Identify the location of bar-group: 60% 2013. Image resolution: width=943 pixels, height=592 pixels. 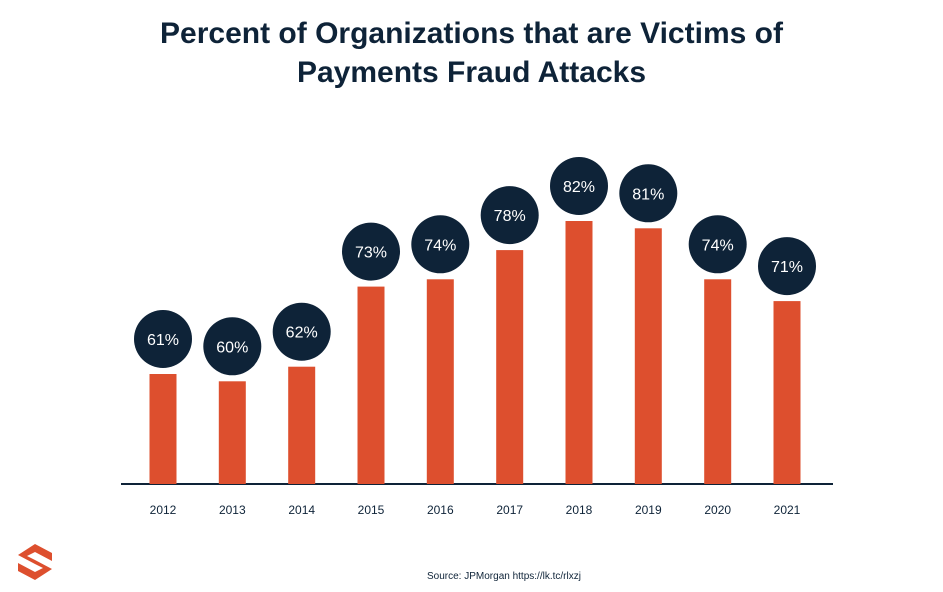
(232, 417).